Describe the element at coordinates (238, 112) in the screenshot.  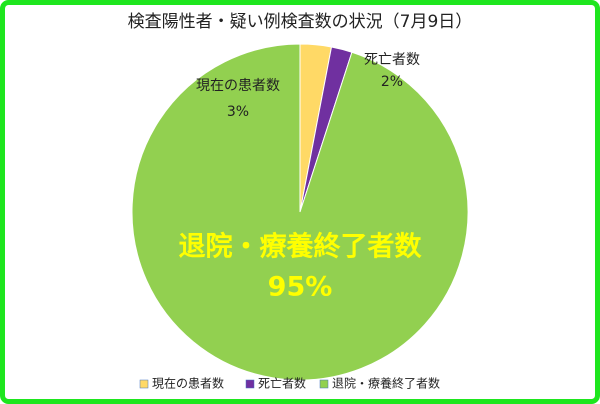
I see `slice-value-label: 3%` at that location.